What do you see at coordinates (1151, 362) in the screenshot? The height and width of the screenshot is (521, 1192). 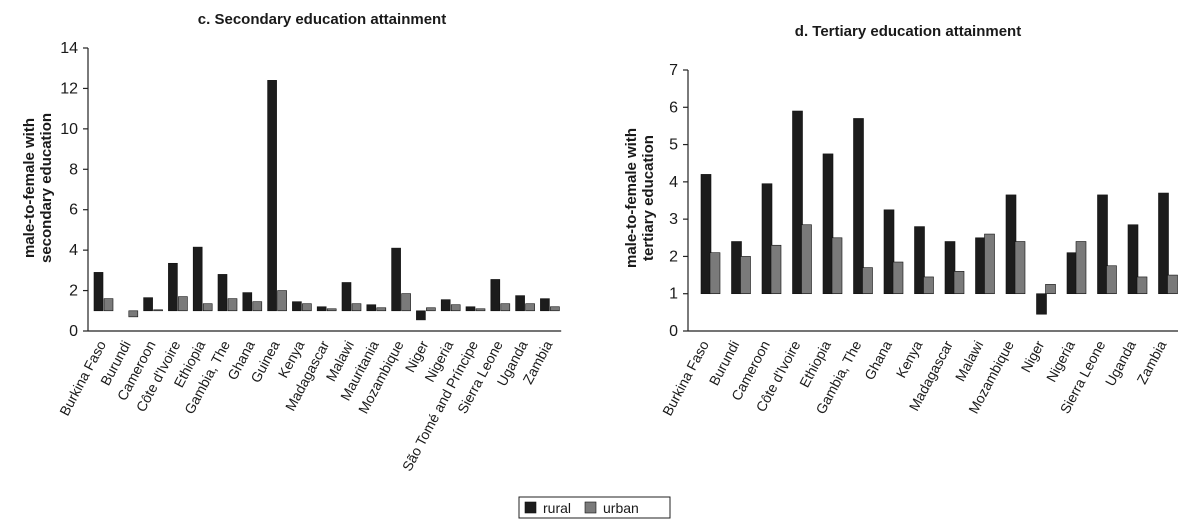 I see `category-label: Zambia` at bounding box center [1151, 362].